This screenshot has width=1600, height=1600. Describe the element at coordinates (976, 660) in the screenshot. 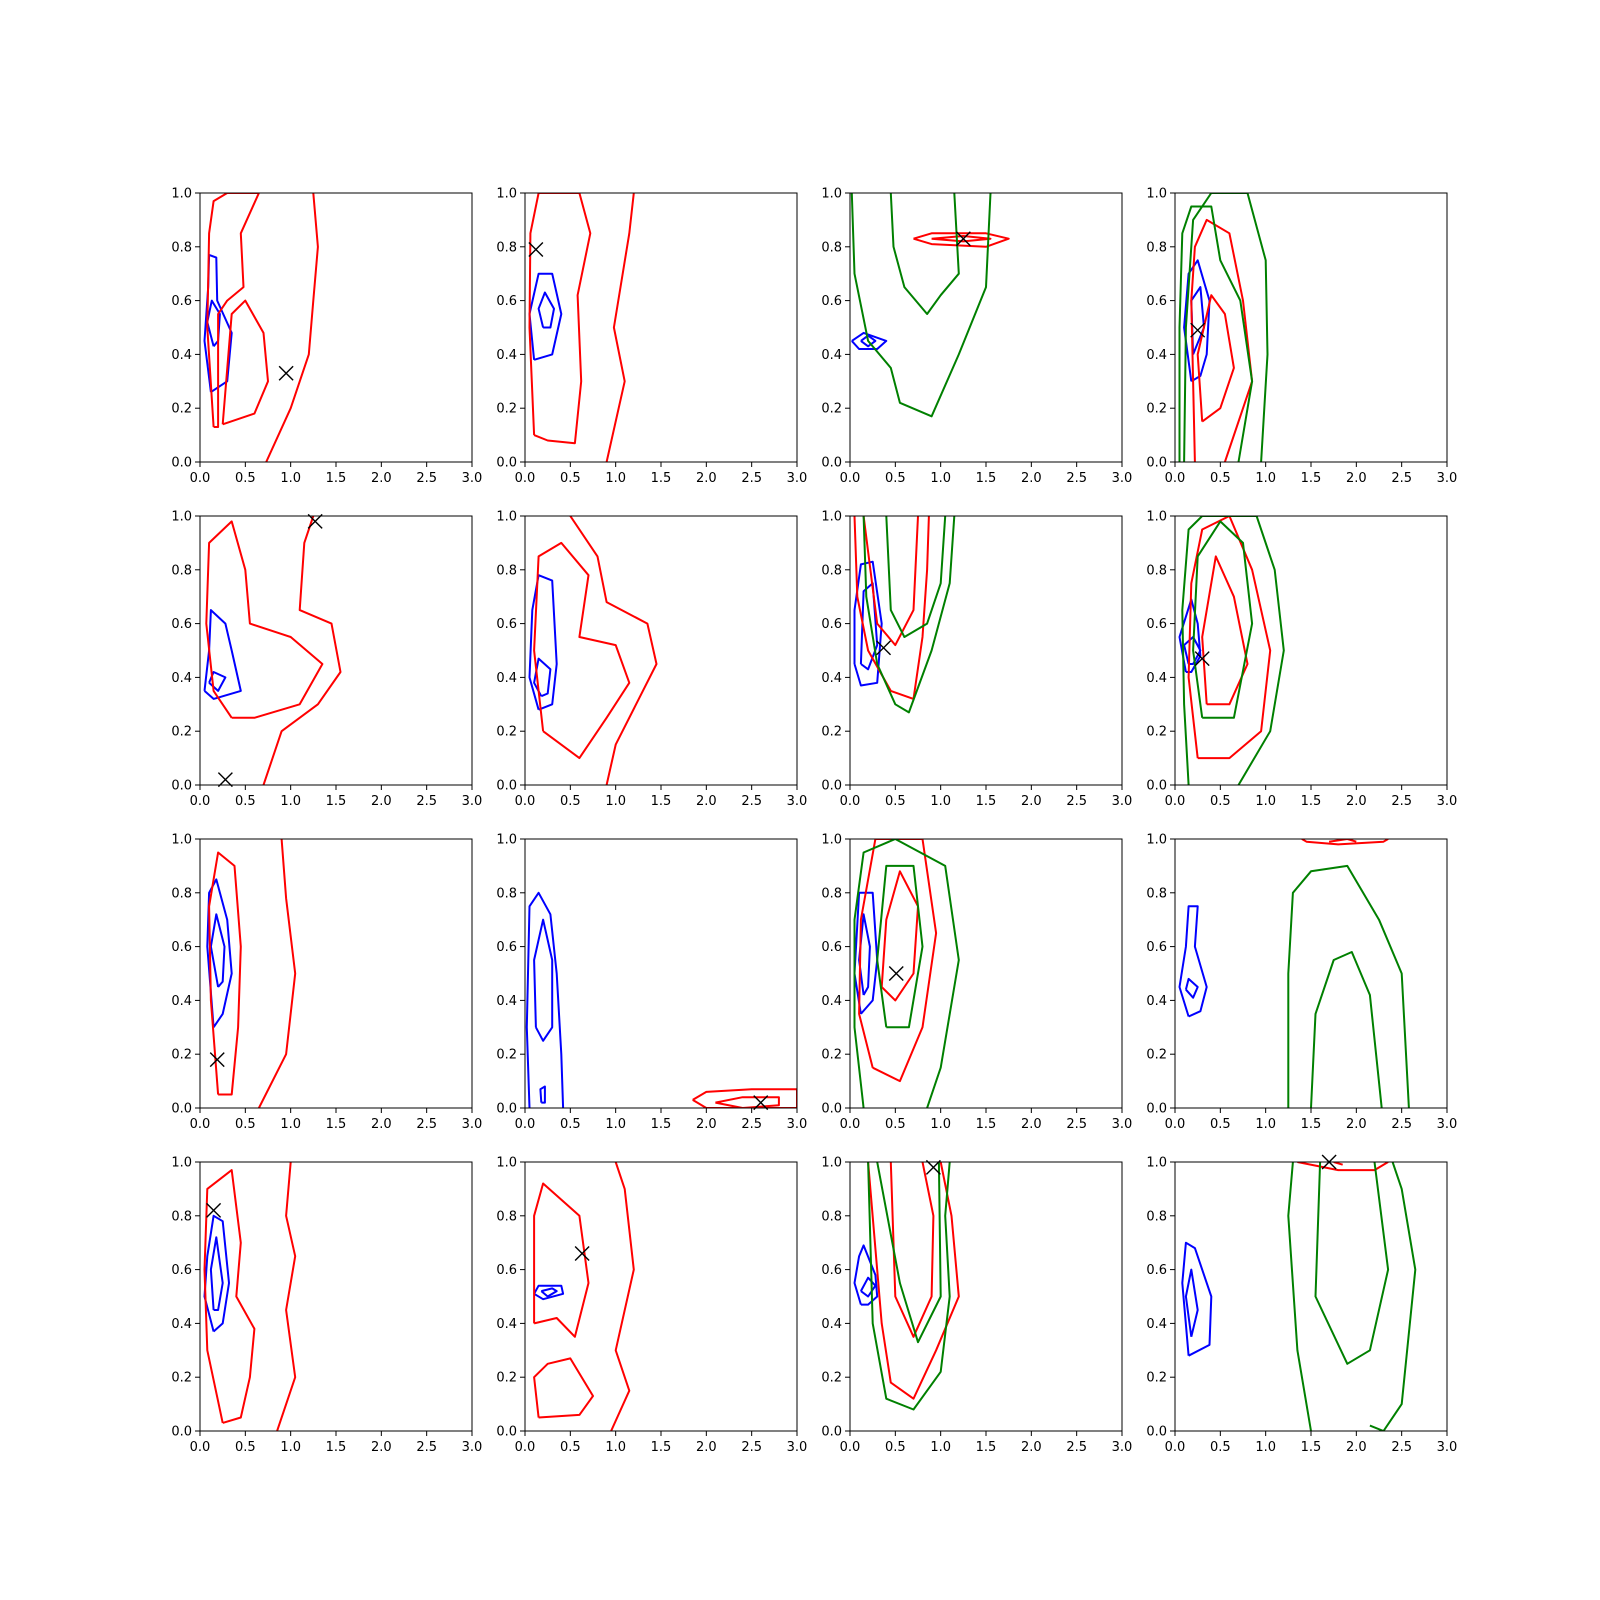

I see `subplot-r2-c3: 0.0 0.5 1.0 1.5 2.0 2.5 3.0 0.0 0.2 0.4 0.6 0.8 1.0` at that location.